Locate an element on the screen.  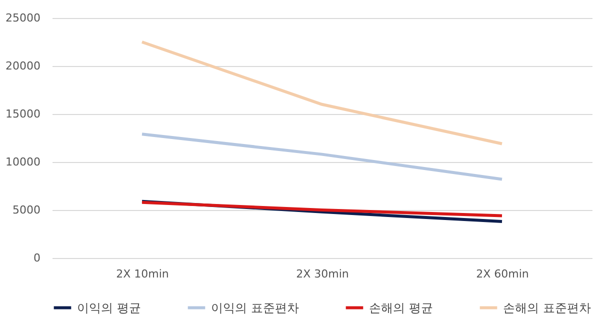
y-tick-label: 15000 is located at coordinates (23, 114).